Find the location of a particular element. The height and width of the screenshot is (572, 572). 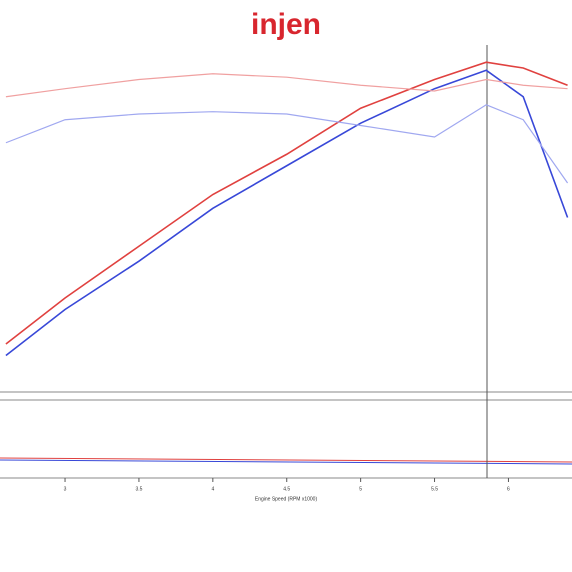

x-tick-label: 6 is located at coordinates (508, 489).